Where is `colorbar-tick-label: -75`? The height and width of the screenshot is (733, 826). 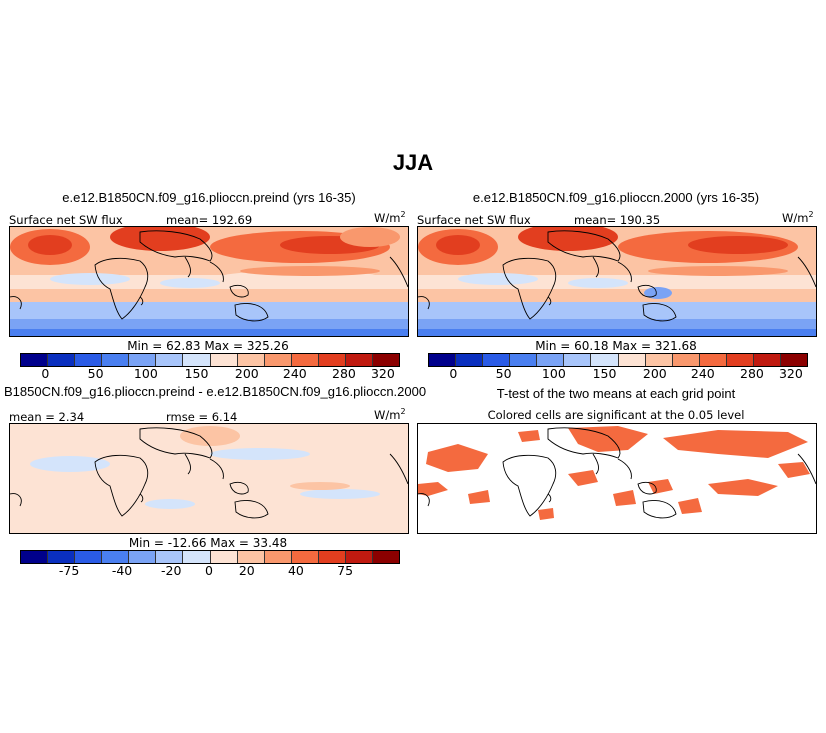
colorbar-tick-label: -75 is located at coordinates (69, 570).